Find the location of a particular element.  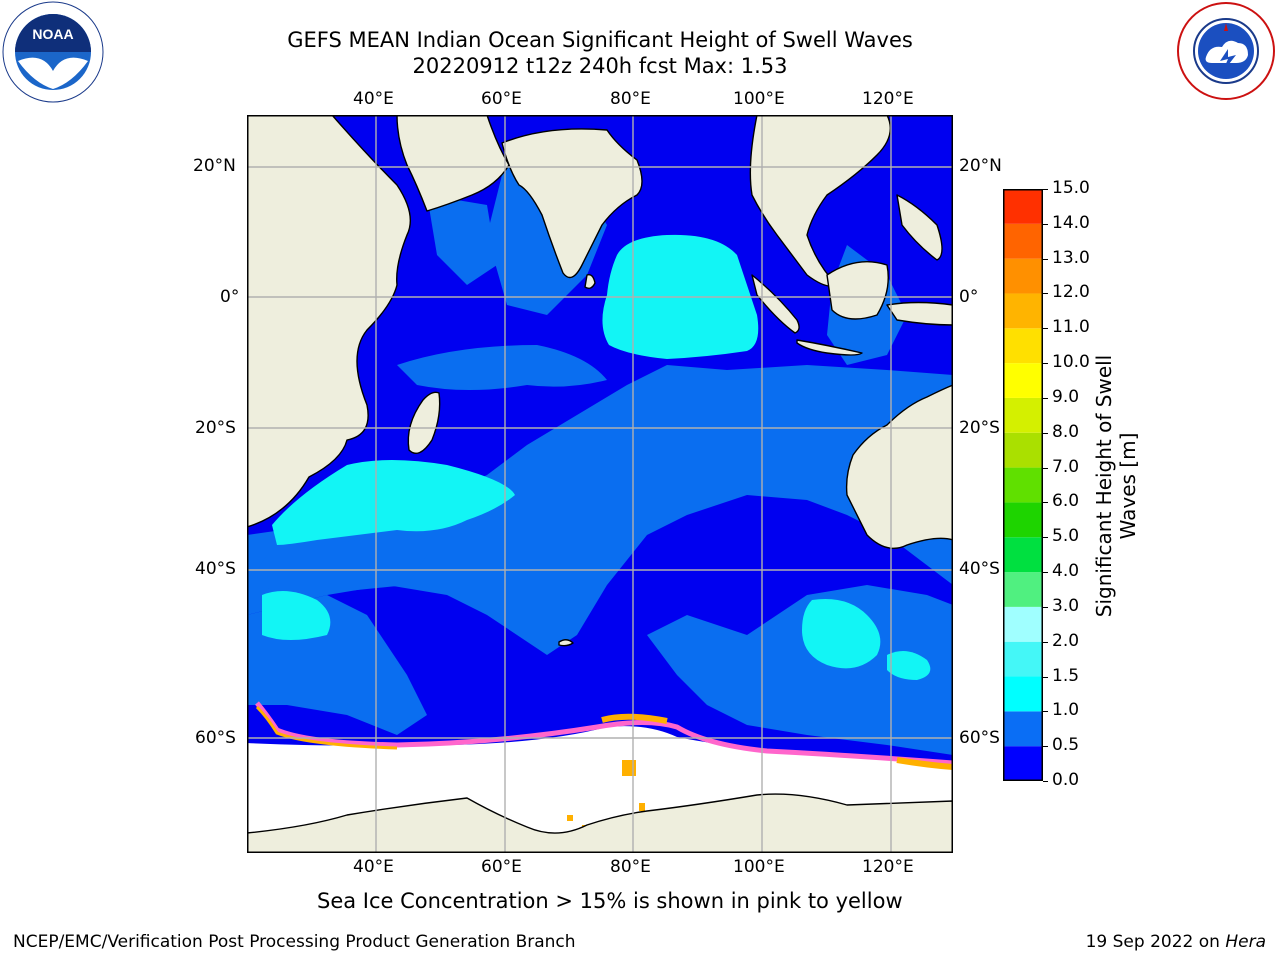

footer-date: 19 Sep 2022 on Hera is located at coordinates (1176, 942).